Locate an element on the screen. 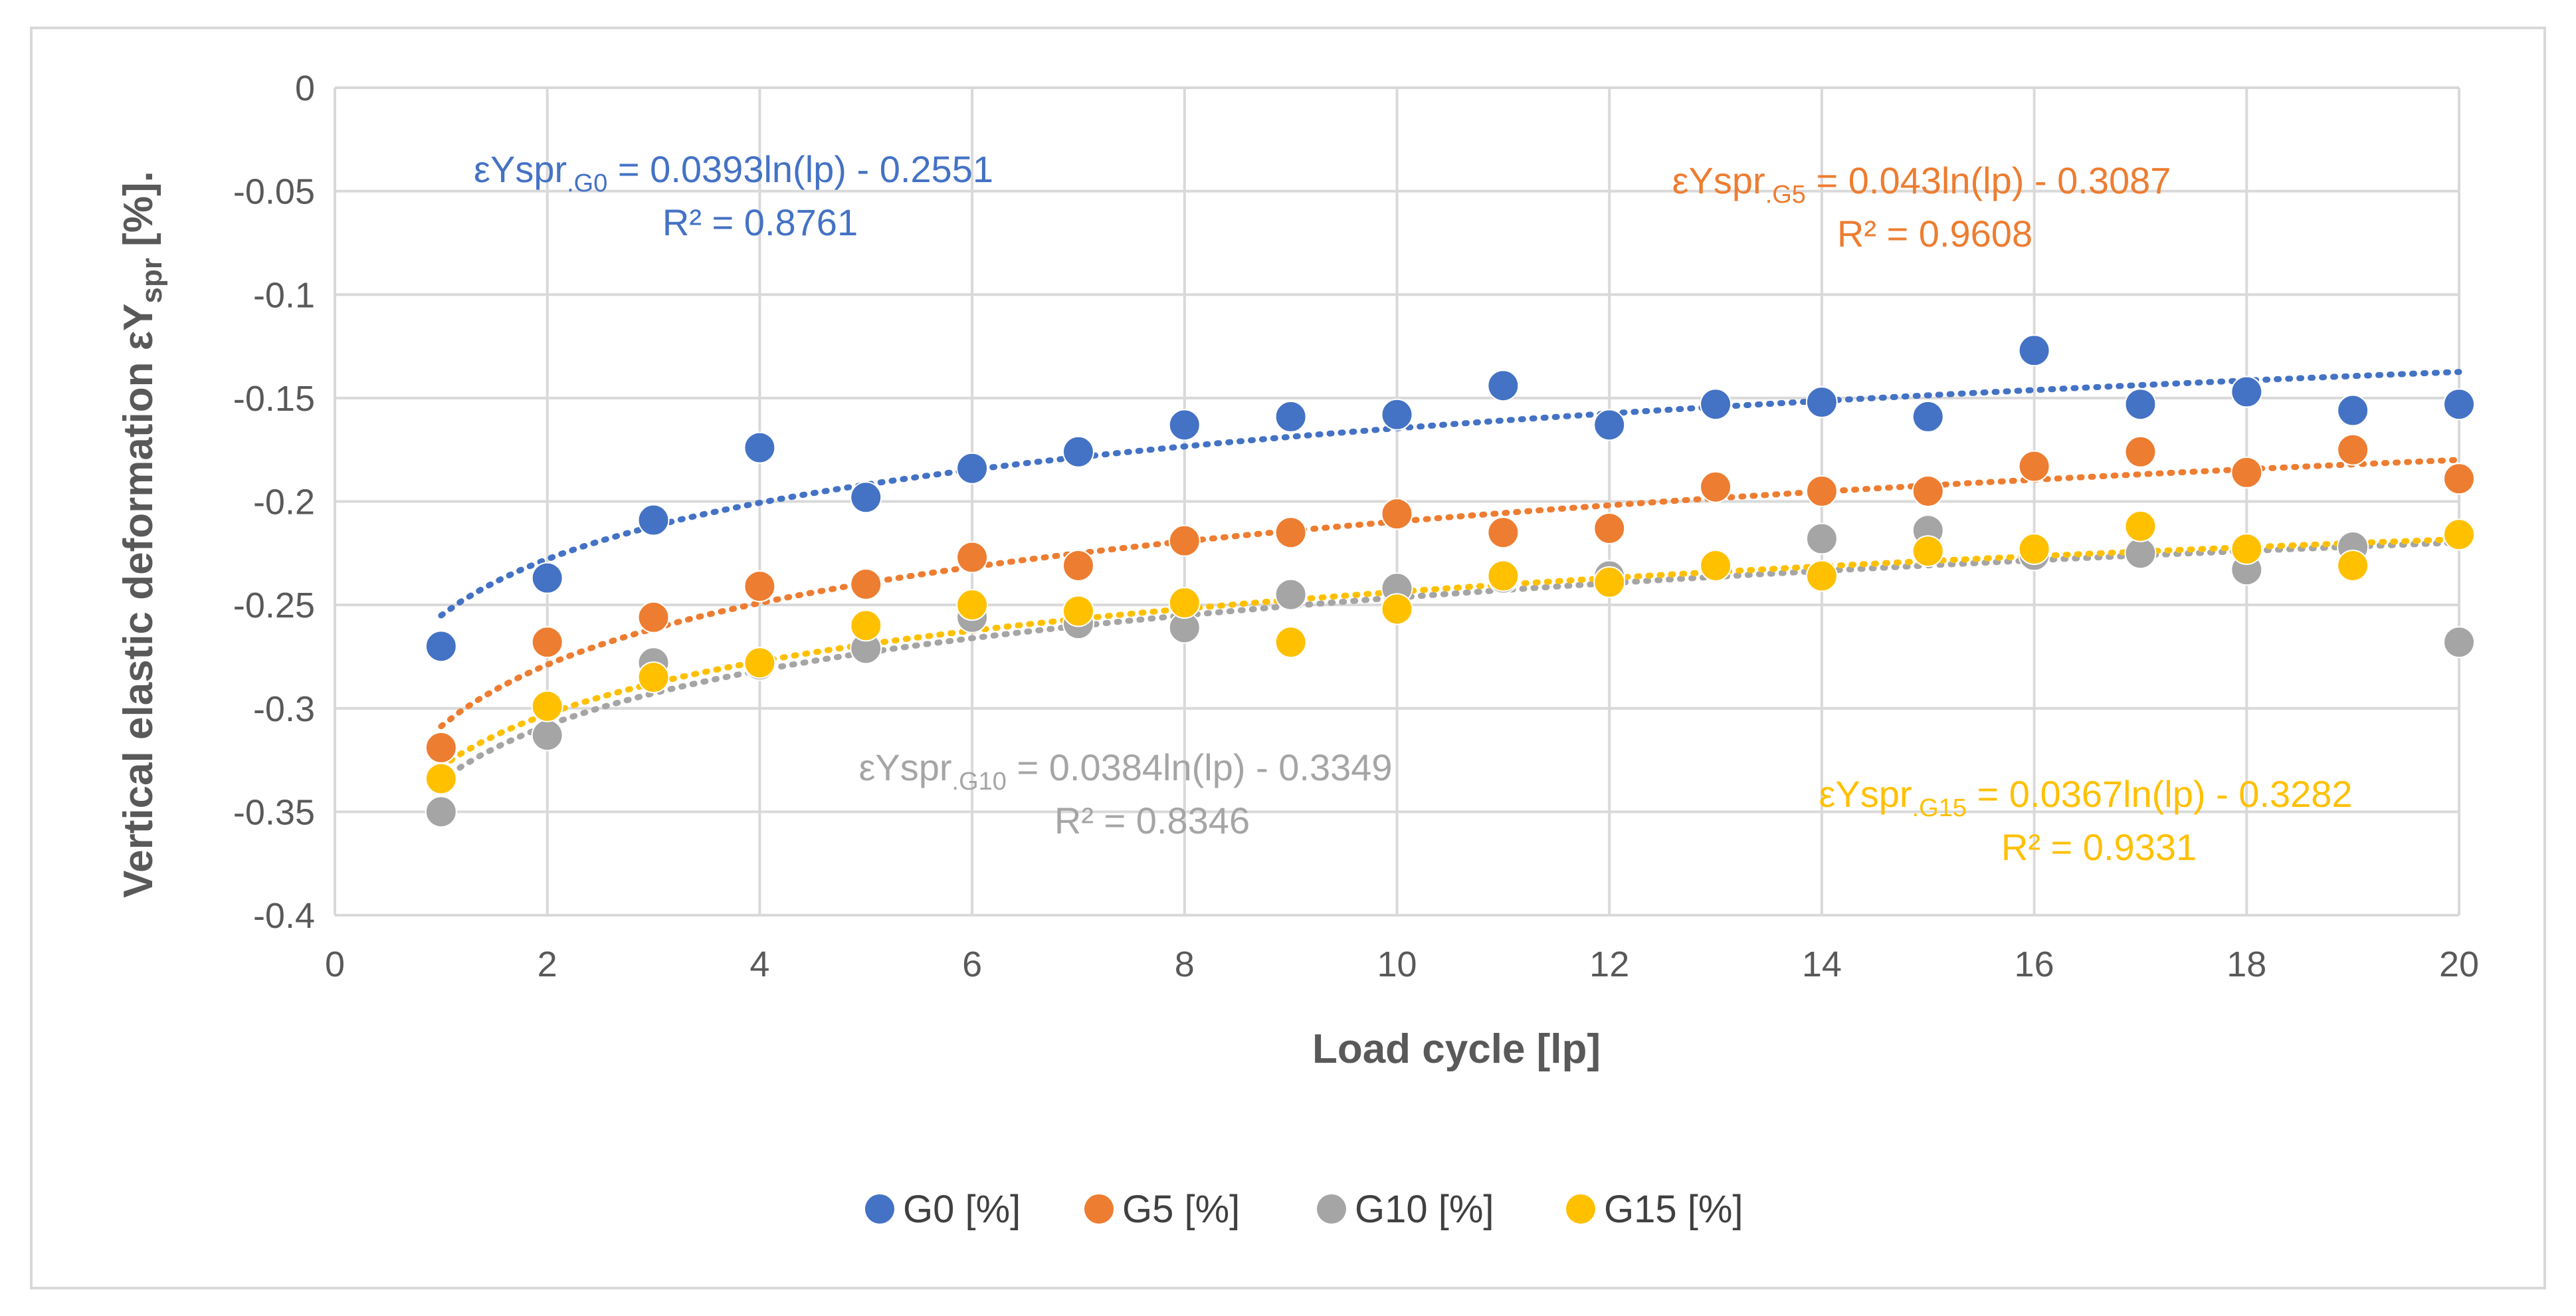 This screenshot has height=1316, width=2576. y-tick-label: -0.2 is located at coordinates (284, 502).